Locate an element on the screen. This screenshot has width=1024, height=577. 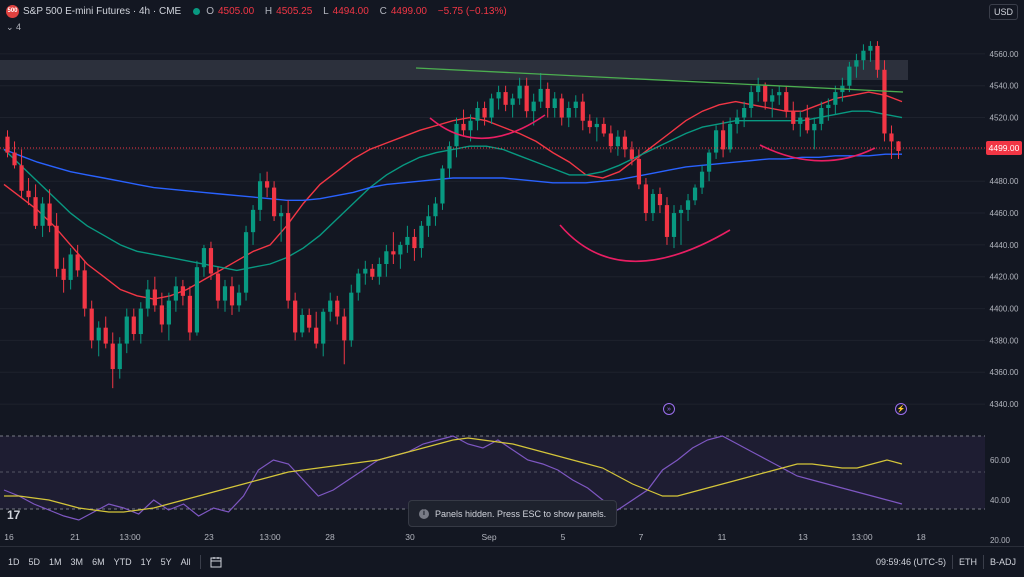
price-tick-label: 4380.00 is located at coordinates (1004, 340).